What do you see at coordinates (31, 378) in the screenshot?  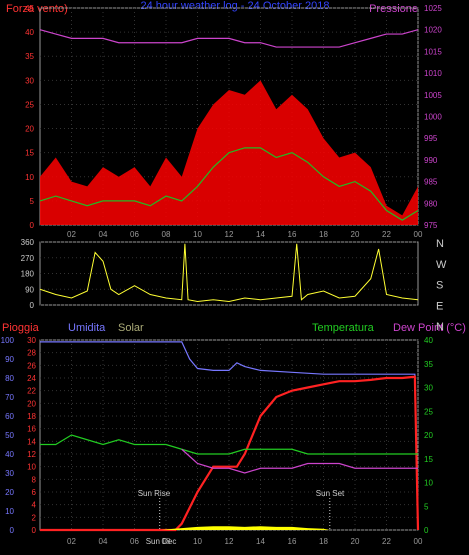 I see `rain-y-tick-label: 24` at bounding box center [31, 378].